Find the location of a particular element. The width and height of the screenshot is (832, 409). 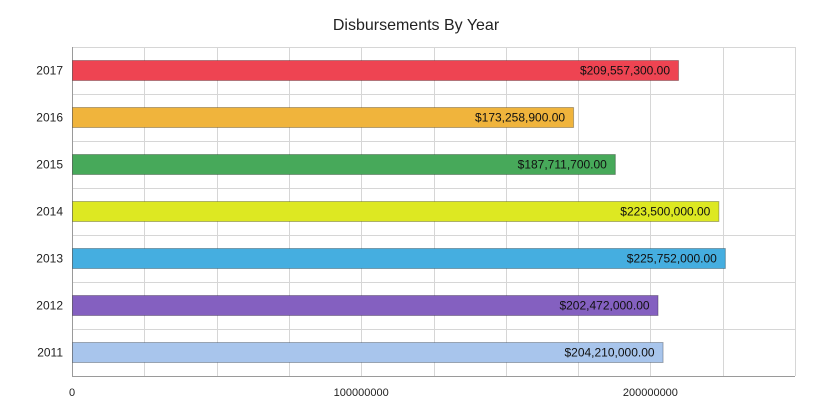

x-tick-label: 0 is located at coordinates (72, 393).